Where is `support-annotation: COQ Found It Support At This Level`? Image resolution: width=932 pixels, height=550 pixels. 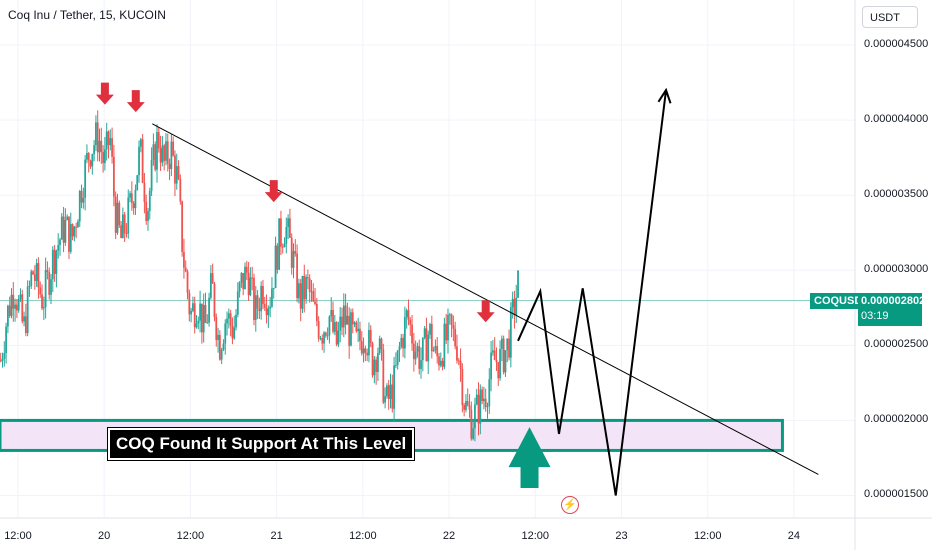
support-annotation: COQ Found It Support At This Level is located at coordinates (261, 444).